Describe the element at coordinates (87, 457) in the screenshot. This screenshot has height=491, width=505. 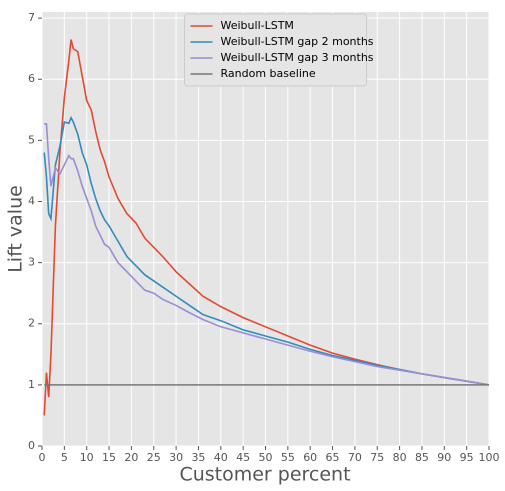
I see `x-tick-label: 10` at that location.